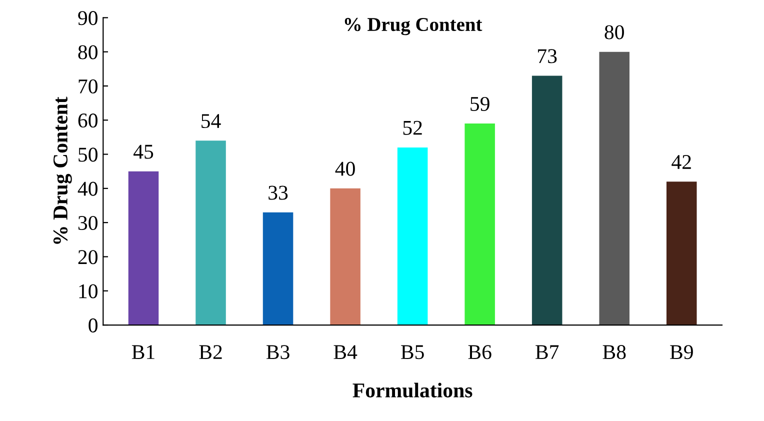 This screenshot has height=421, width=764. I want to click on y-tick-label: 30, so click(88, 223).